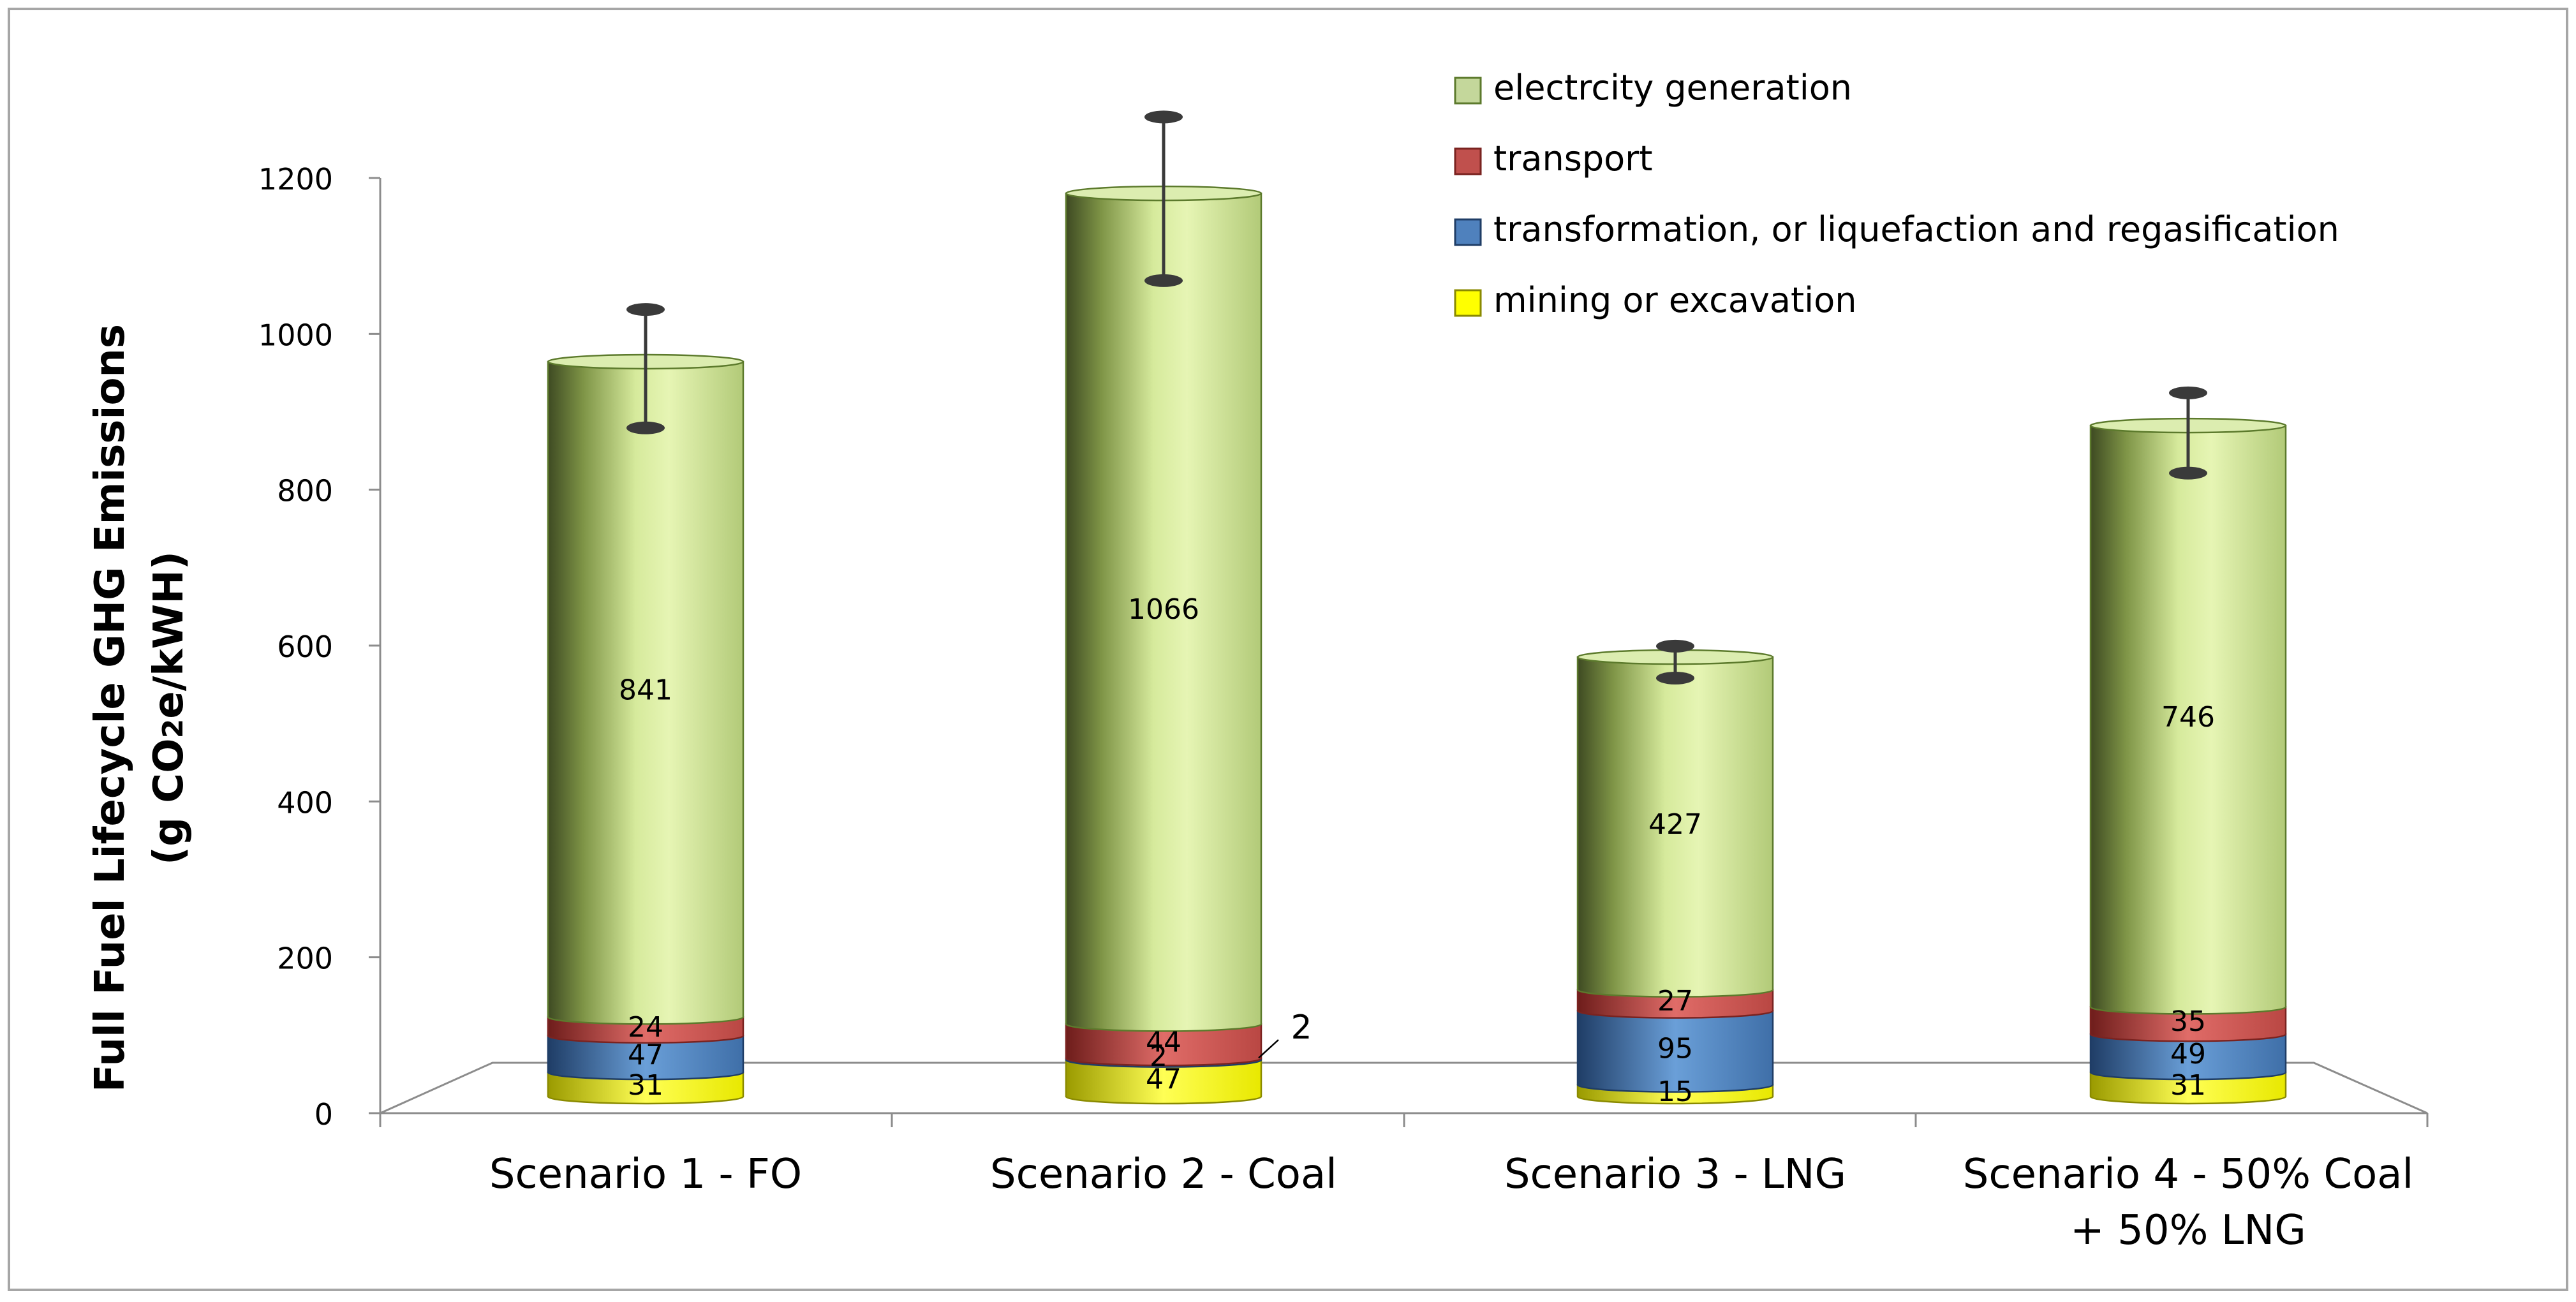  I want to click on data-label-transformation: 49, so click(2188, 1054).